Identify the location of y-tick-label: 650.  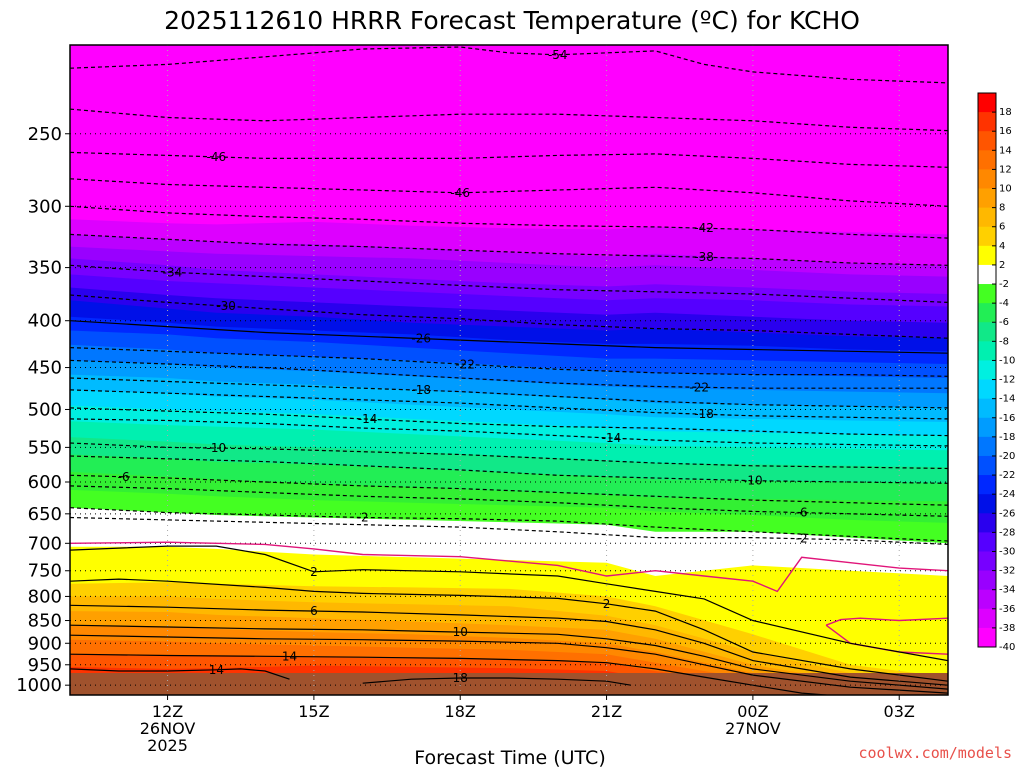
(45, 514).